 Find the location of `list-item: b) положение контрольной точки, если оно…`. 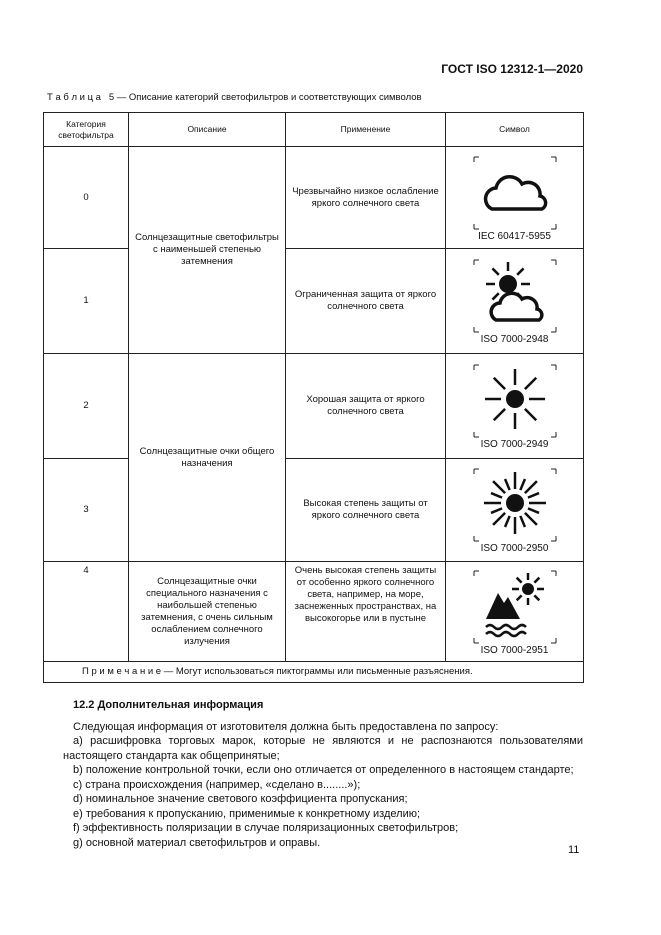

list-item: b) положение контрольной точки, если оно… is located at coordinates (323, 770).